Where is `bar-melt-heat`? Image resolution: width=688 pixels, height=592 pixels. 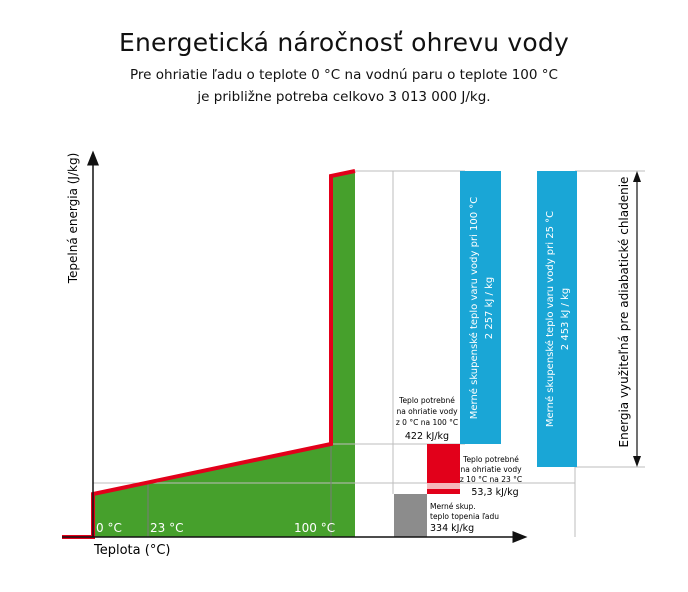 bar-melt-heat is located at coordinates (410, 515).